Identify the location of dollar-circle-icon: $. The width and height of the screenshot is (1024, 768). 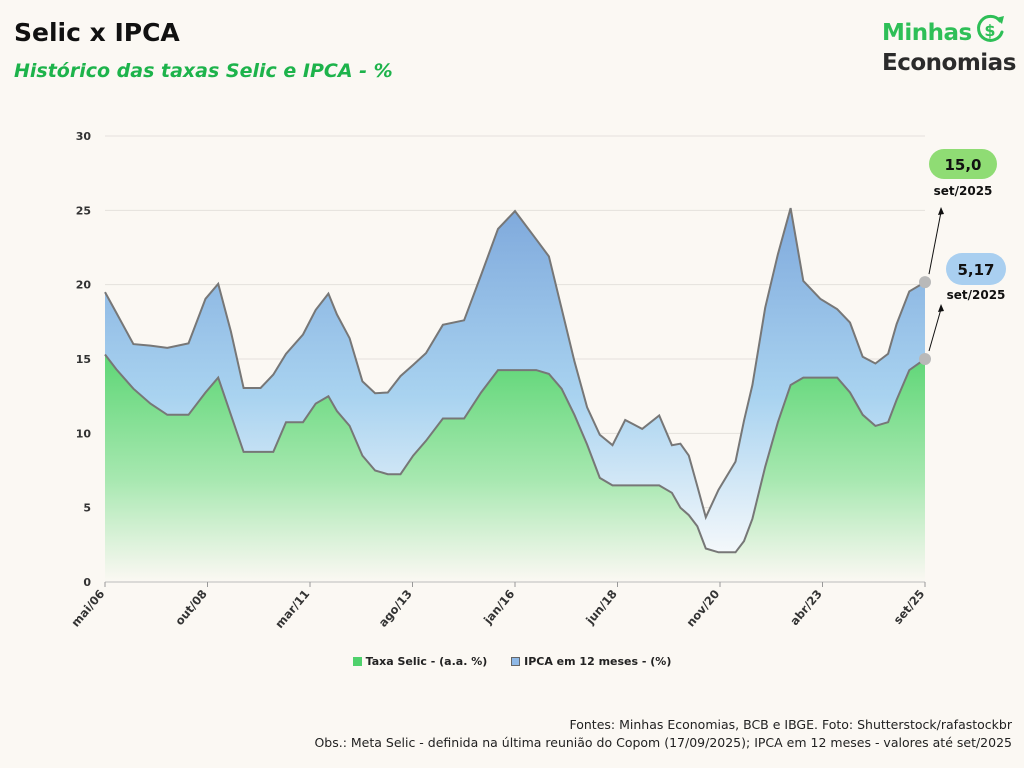
(990, 28).